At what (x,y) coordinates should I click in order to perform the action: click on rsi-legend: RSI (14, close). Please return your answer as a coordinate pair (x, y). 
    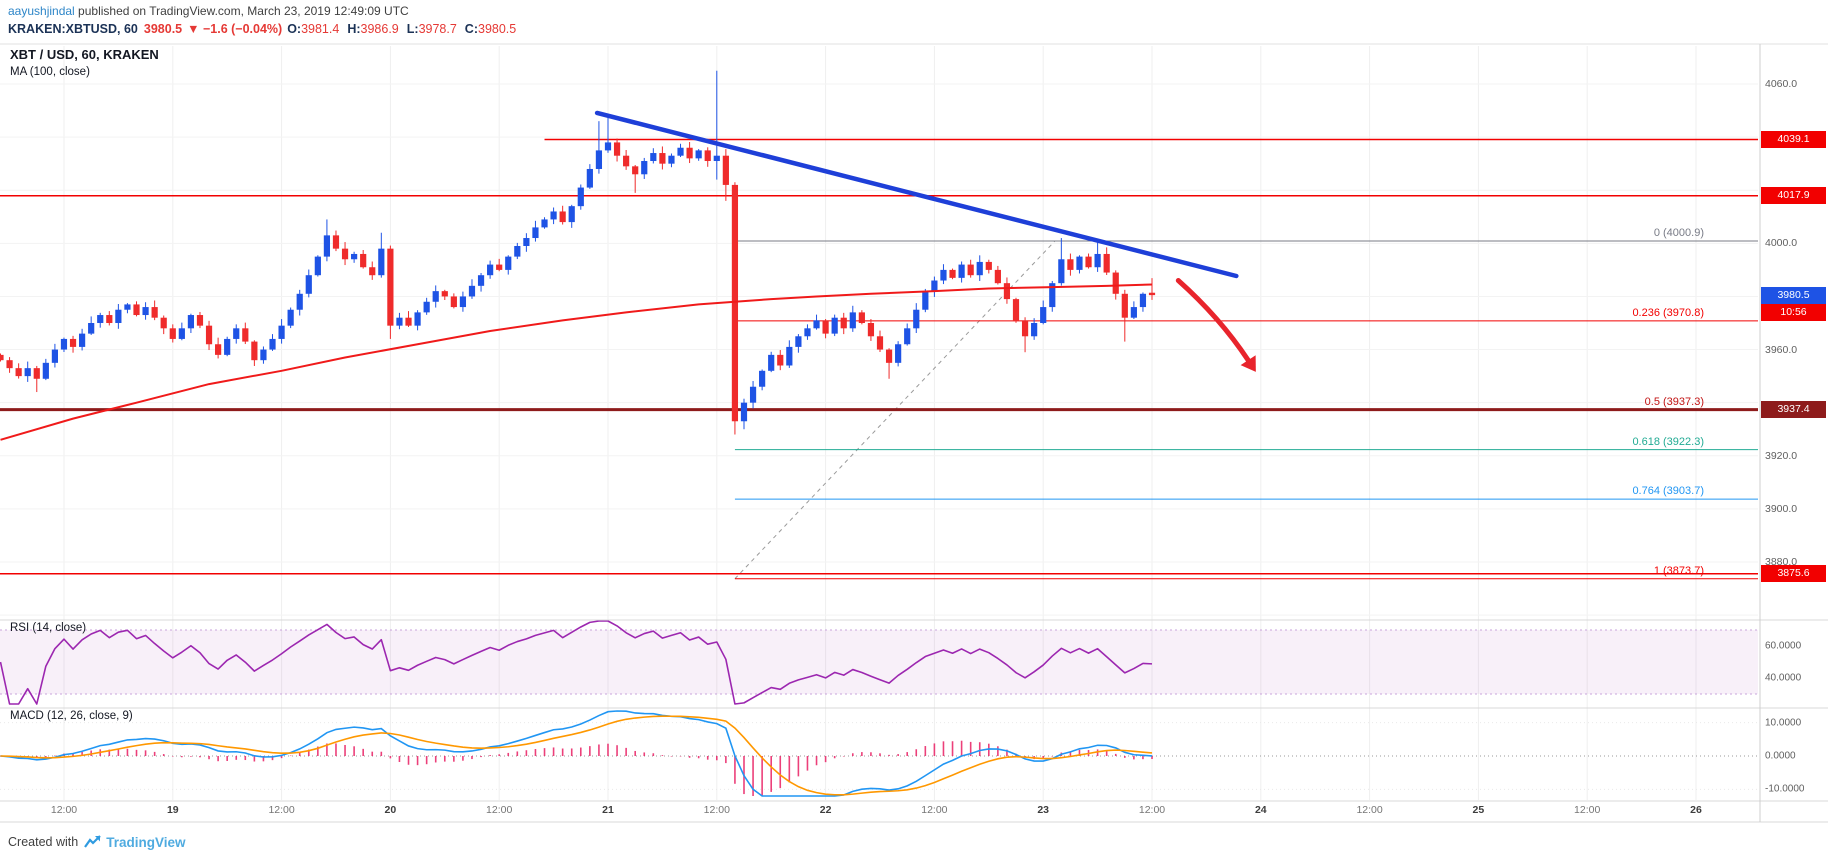
    Looking at the image, I should click on (48, 628).